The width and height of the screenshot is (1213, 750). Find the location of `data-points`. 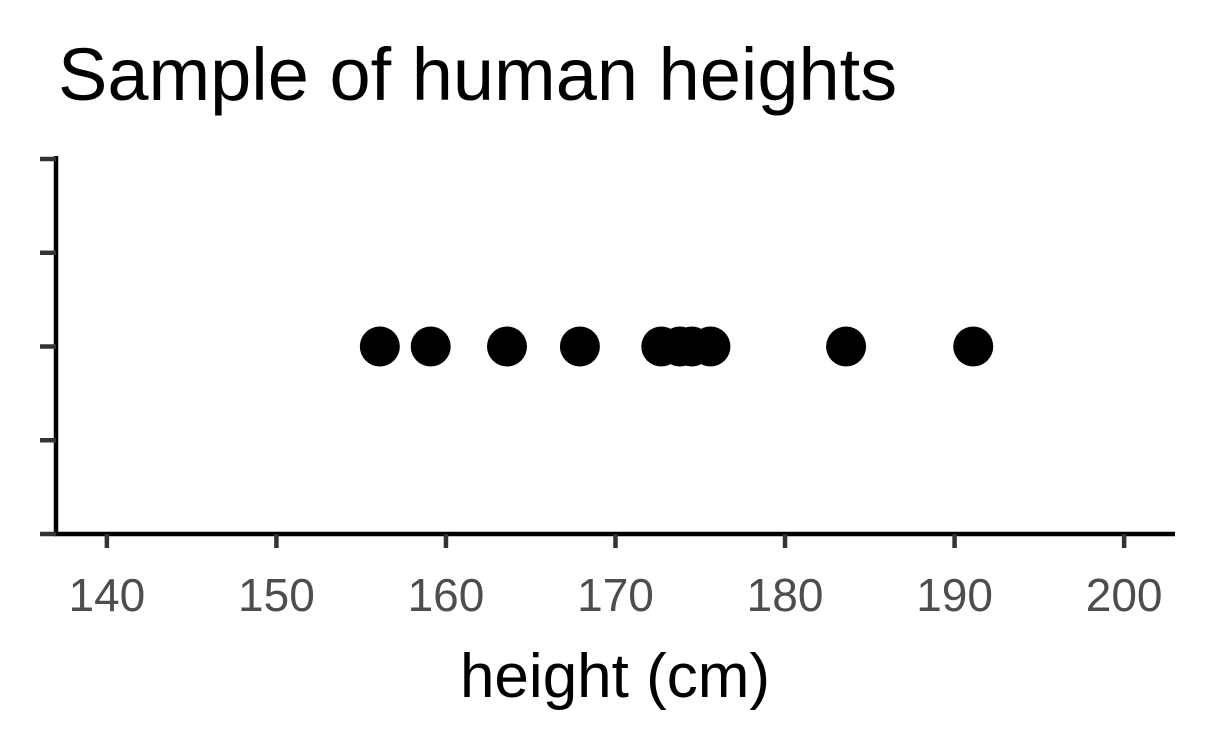

data-points is located at coordinates (676, 346).